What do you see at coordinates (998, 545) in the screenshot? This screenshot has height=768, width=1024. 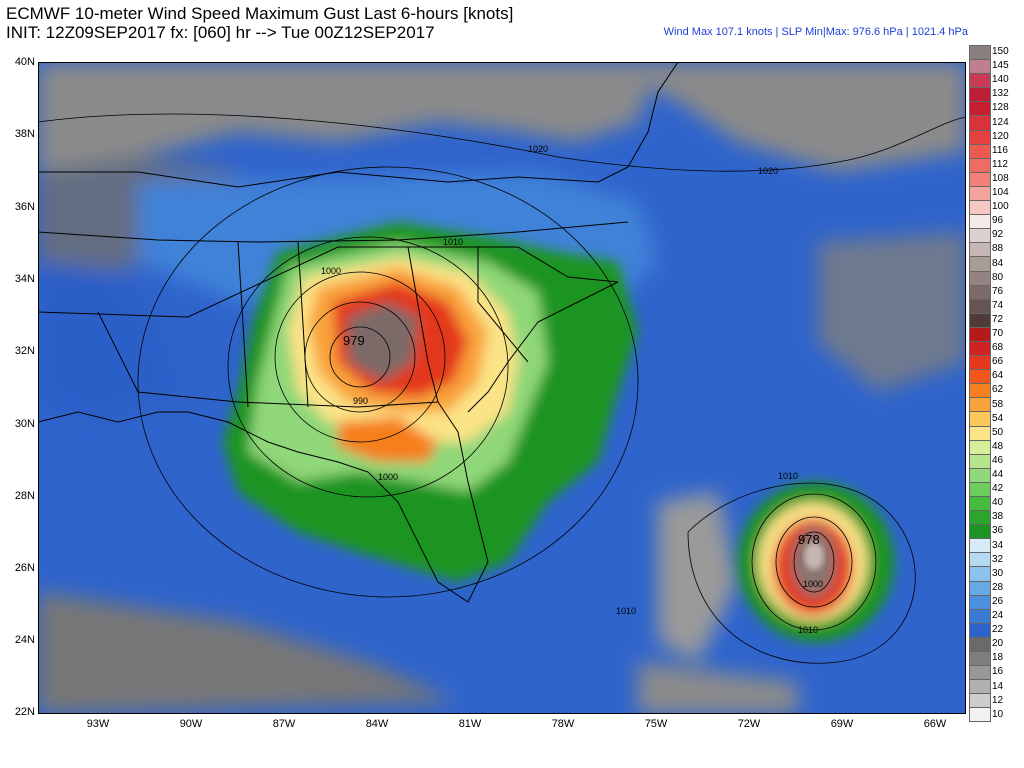 I see `colorbar-label: 34` at bounding box center [998, 545].